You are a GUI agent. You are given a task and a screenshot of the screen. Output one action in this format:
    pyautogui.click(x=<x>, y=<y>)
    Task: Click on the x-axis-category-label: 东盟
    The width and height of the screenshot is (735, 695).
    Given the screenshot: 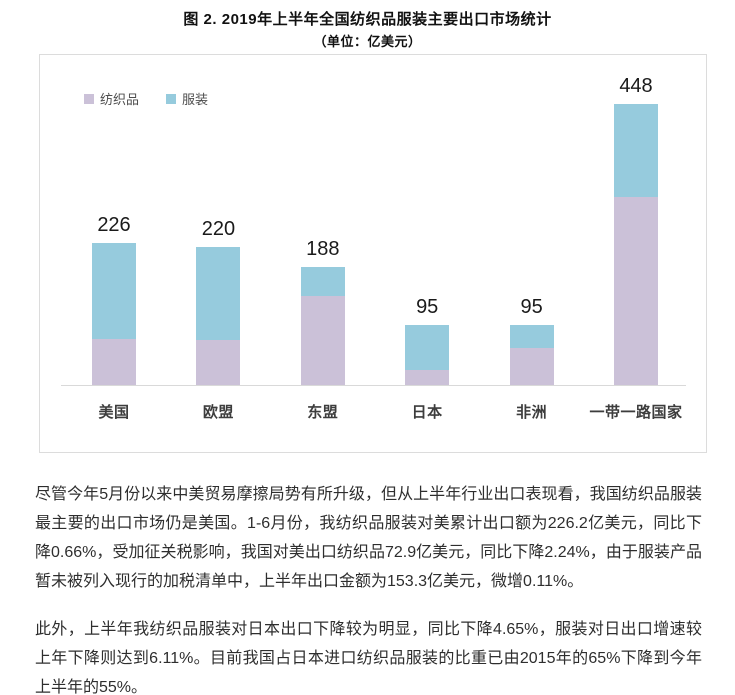 What is the action you would take?
    pyautogui.click(x=323, y=412)
    